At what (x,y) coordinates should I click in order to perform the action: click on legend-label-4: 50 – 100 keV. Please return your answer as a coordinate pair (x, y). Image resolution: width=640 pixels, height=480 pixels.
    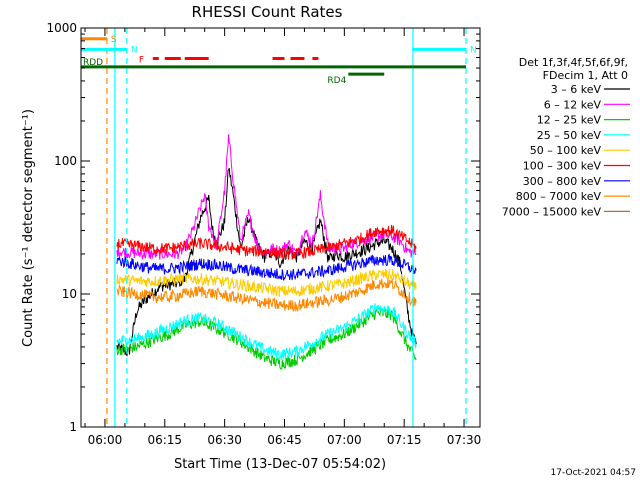
    Looking at the image, I should click on (566, 150).